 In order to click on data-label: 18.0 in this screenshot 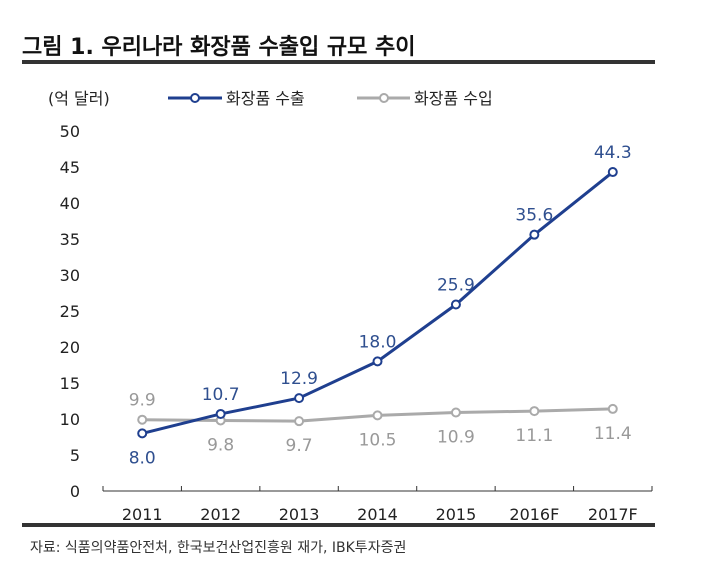, I will do `click(378, 342)`.